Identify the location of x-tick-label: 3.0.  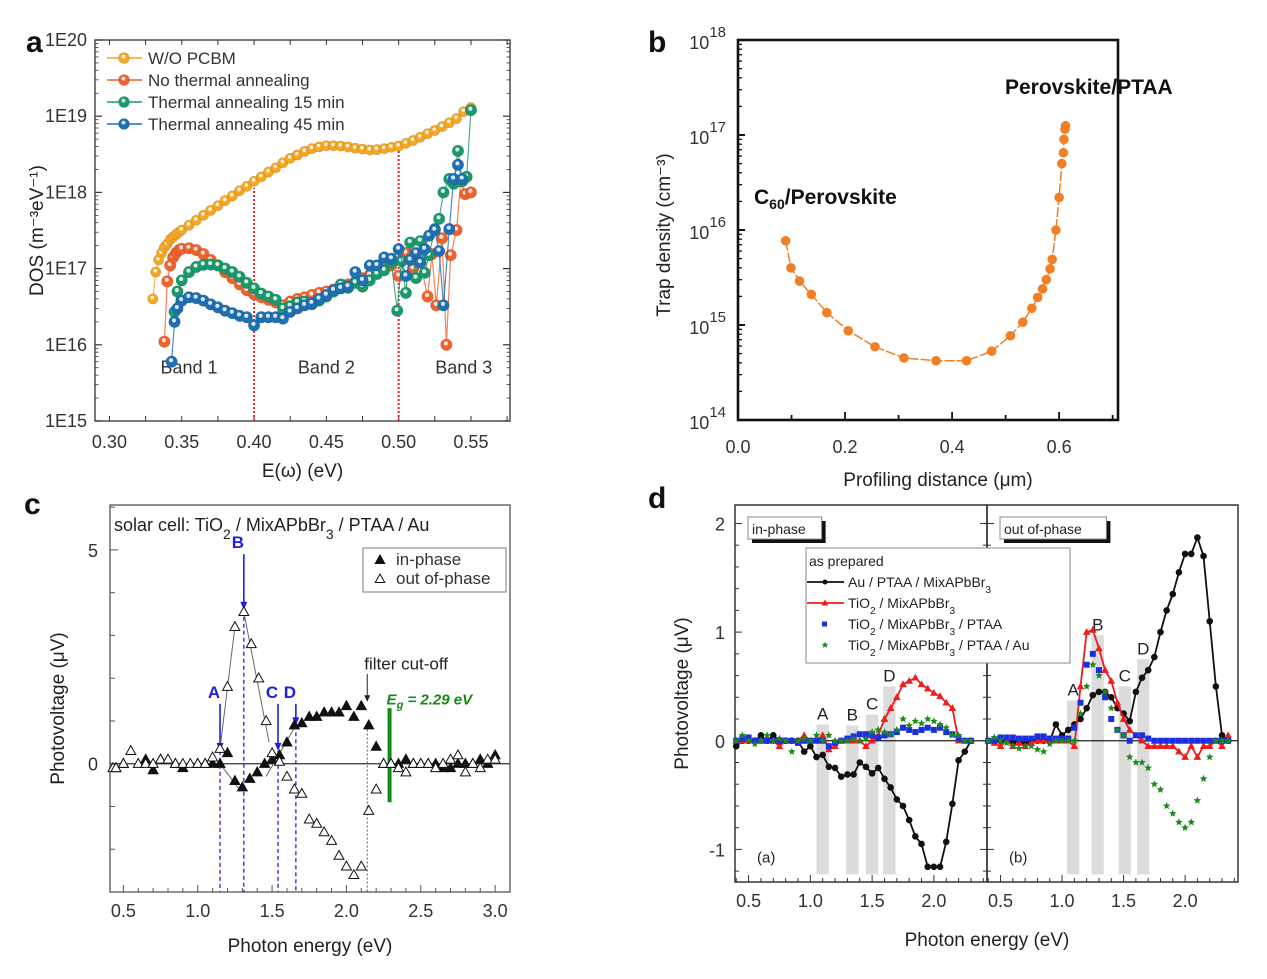
(495, 911).